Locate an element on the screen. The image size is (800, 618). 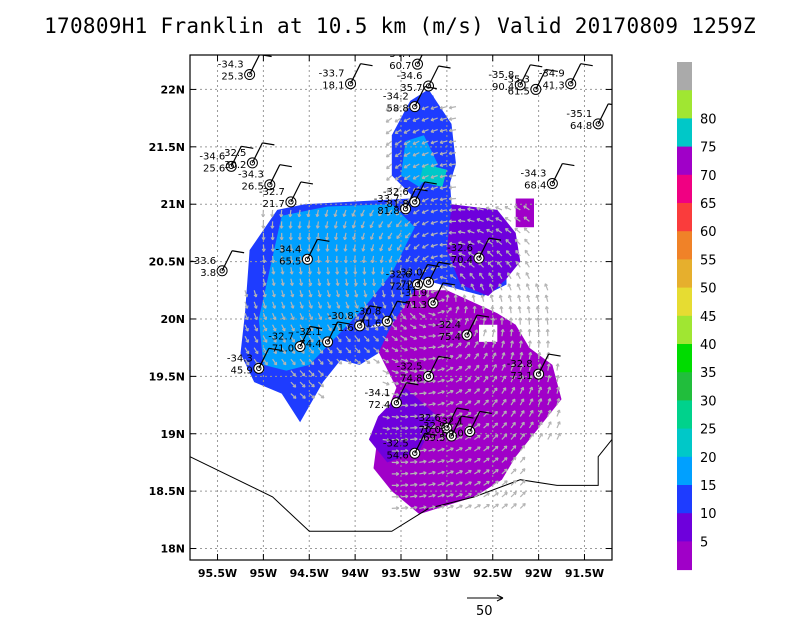
station-temperature: -31.9 is located at coordinates (414, 293).